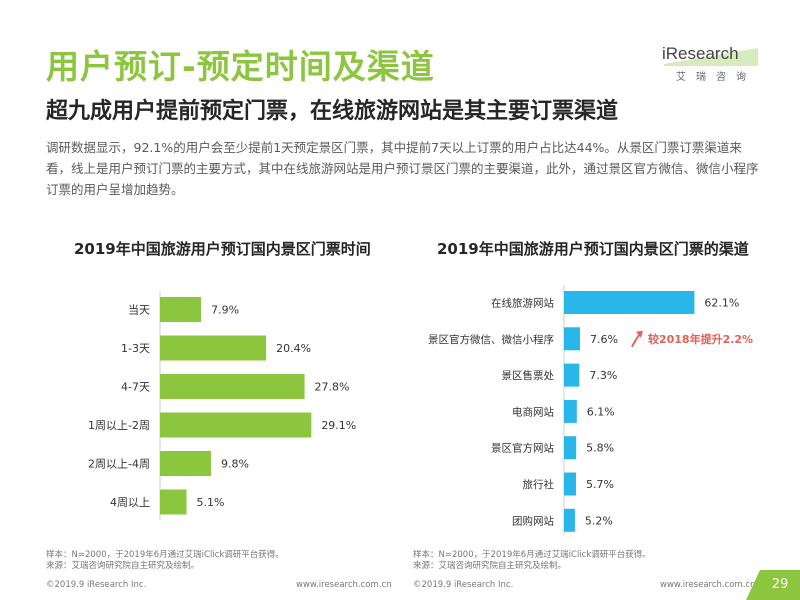 This screenshot has height=600, width=800. What do you see at coordinates (593, 249) in the screenshot?
I see `right-chart-title: 2019年中国旅游用户预订国内景区门票的渠道` at bounding box center [593, 249].